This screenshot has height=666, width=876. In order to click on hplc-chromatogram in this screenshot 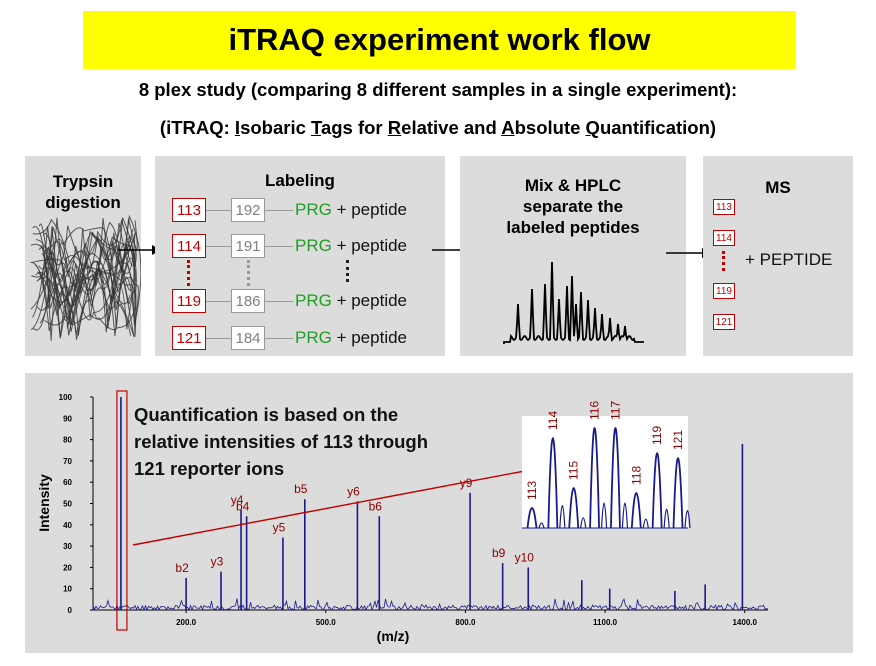, I will do `click(573, 302)`.